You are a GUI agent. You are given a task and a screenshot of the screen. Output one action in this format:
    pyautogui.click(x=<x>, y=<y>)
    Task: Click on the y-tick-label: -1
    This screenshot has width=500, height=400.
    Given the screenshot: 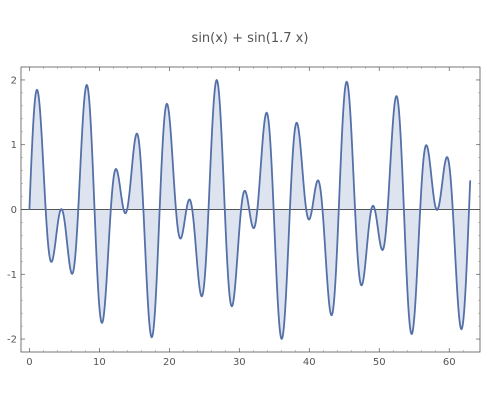 What is the action you would take?
    pyautogui.click(x=12, y=275)
    